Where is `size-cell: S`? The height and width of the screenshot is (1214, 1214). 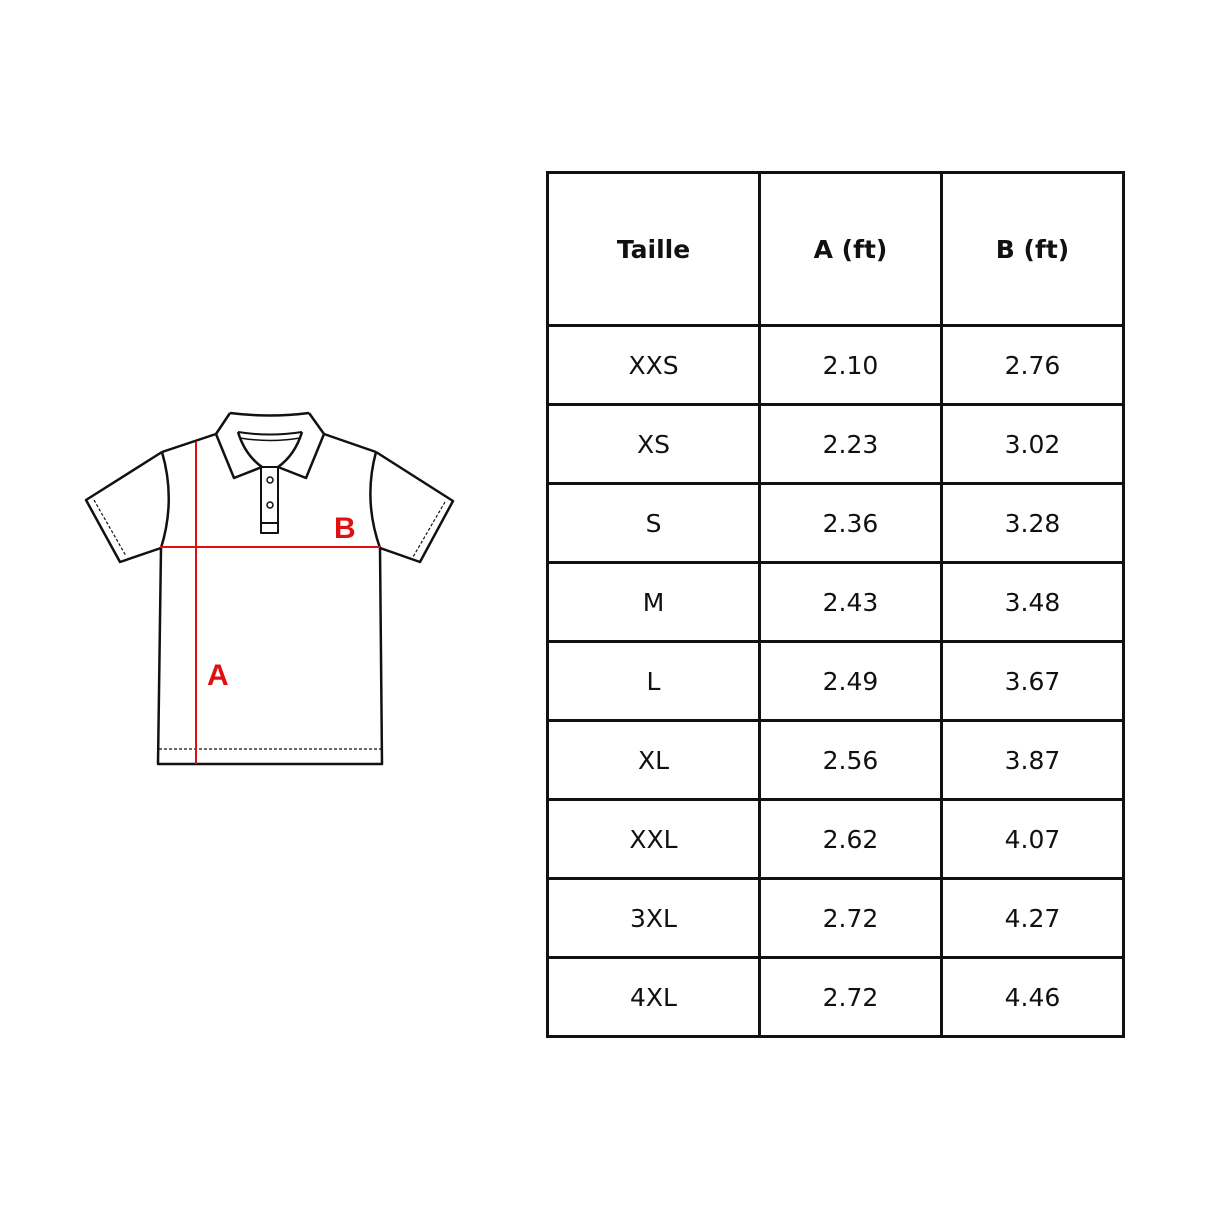 size-cell: S is located at coordinates (653, 523).